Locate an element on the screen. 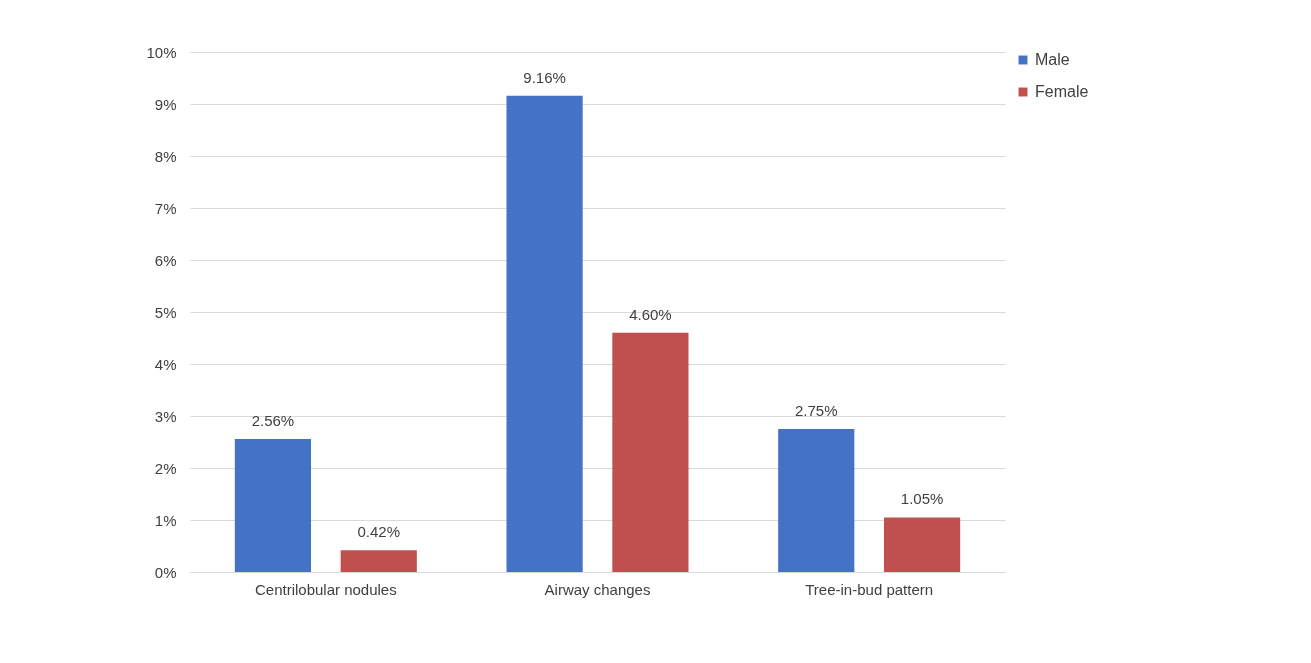  y-tick-label: 10% is located at coordinates (161, 52).